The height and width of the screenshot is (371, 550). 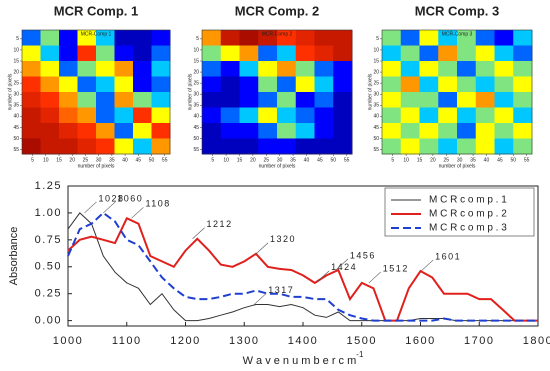 I want to click on x-tick-label: 25, so click(x=267, y=160).